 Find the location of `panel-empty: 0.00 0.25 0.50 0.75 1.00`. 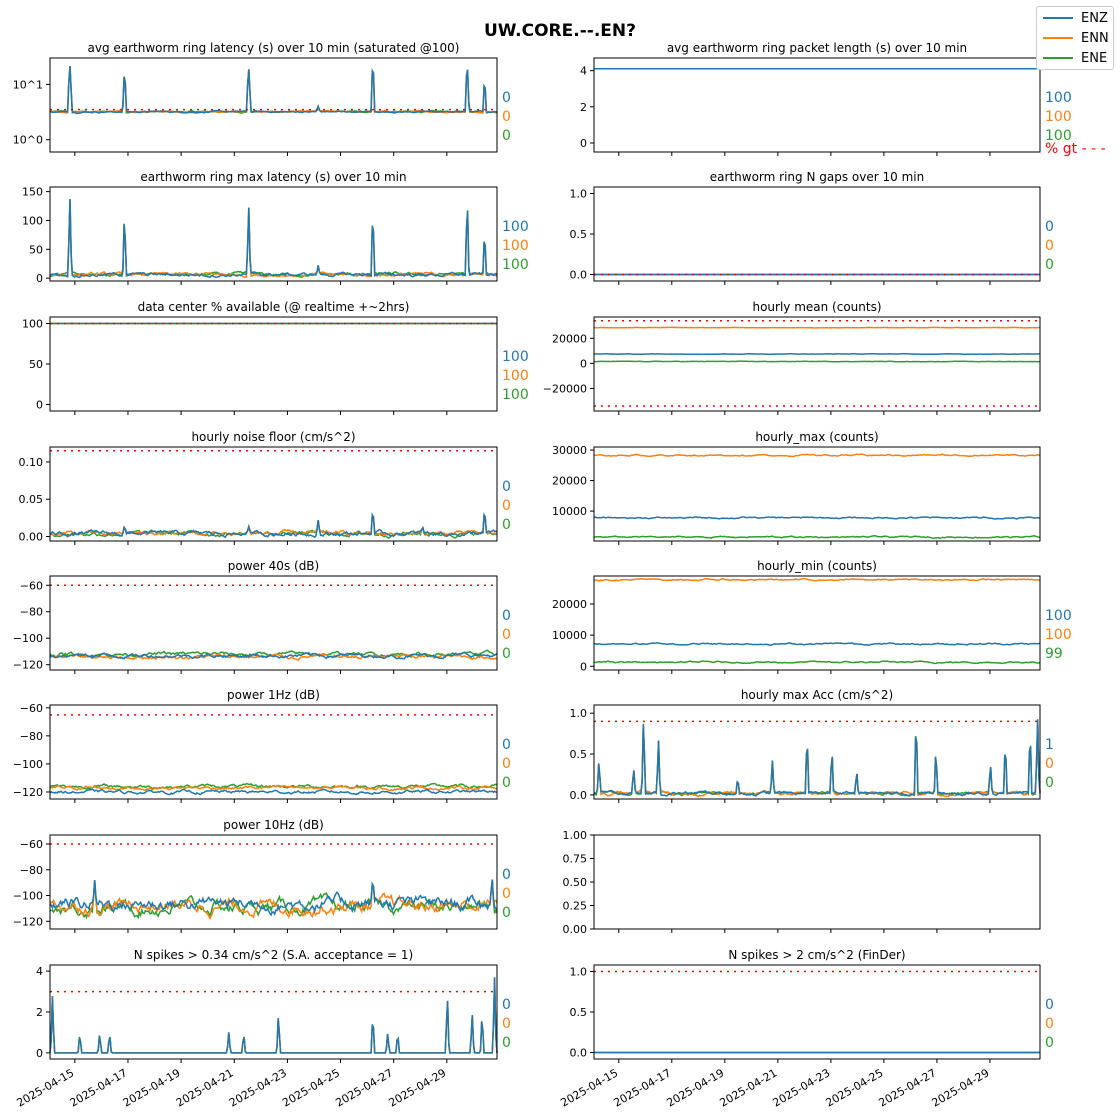

panel-empty: 0.00 0.25 0.50 0.75 1.00 is located at coordinates (802, 882).